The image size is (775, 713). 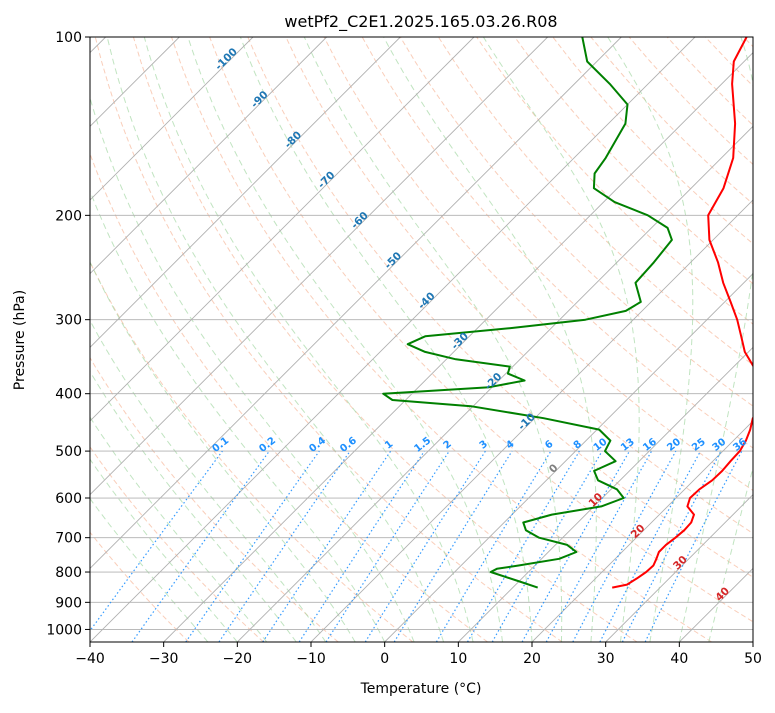 I want to click on y-tick-label: 900, so click(x=68, y=603).